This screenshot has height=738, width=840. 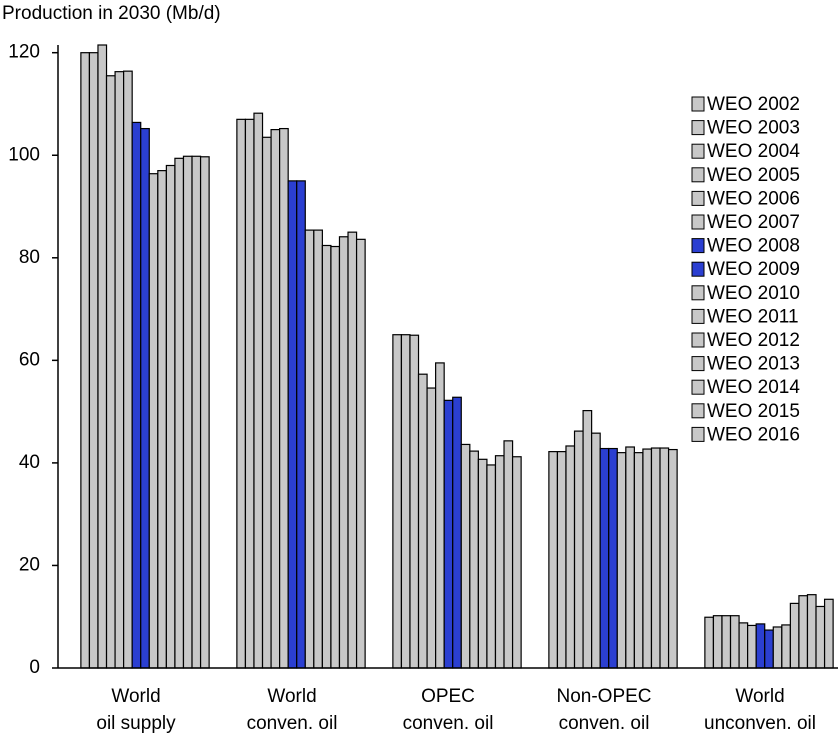 I want to click on y-tick-label: 0, so click(x=34, y=667).